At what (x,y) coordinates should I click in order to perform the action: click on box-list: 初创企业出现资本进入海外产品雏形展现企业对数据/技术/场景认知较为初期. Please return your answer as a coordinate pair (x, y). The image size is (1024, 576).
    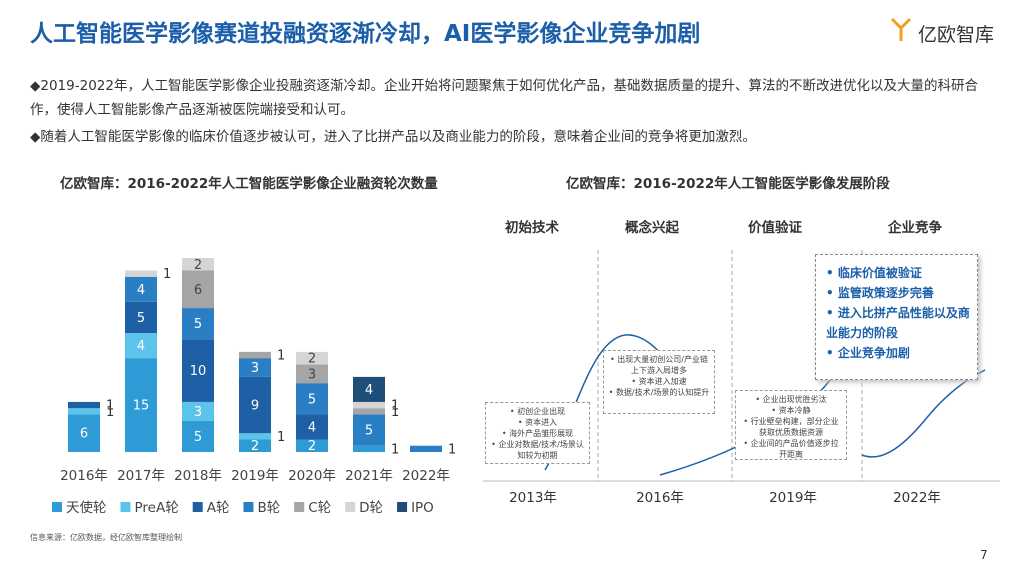
    Looking at the image, I should click on (537, 433).